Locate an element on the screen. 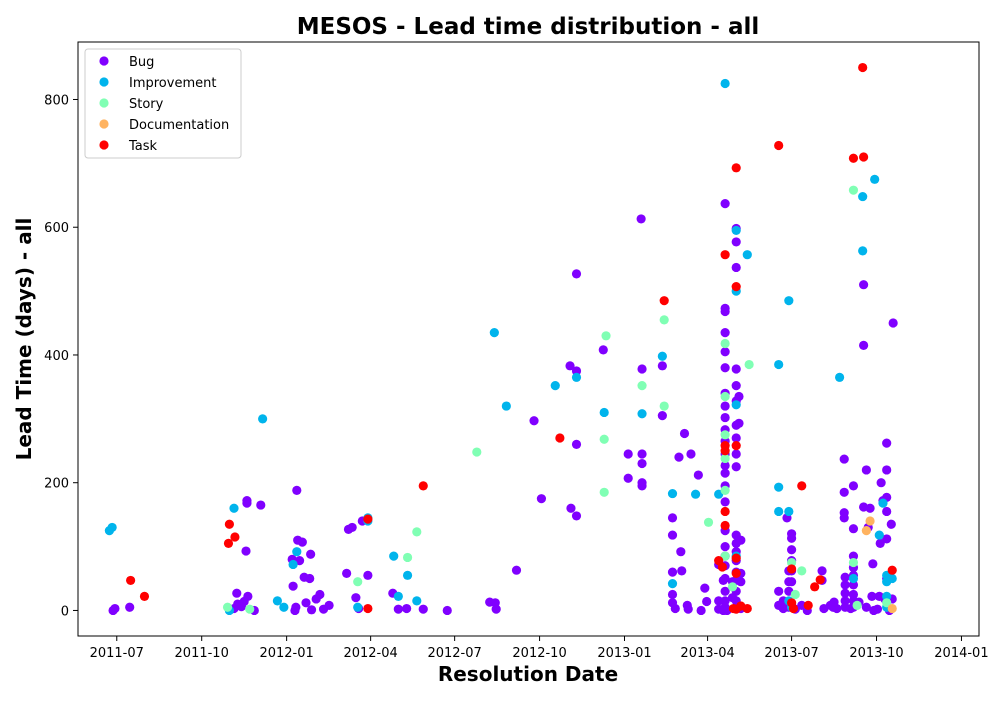 Image resolution: width=1000 pixels, height=704 pixels. x-tick-label: 2013-07 is located at coordinates (791, 653).